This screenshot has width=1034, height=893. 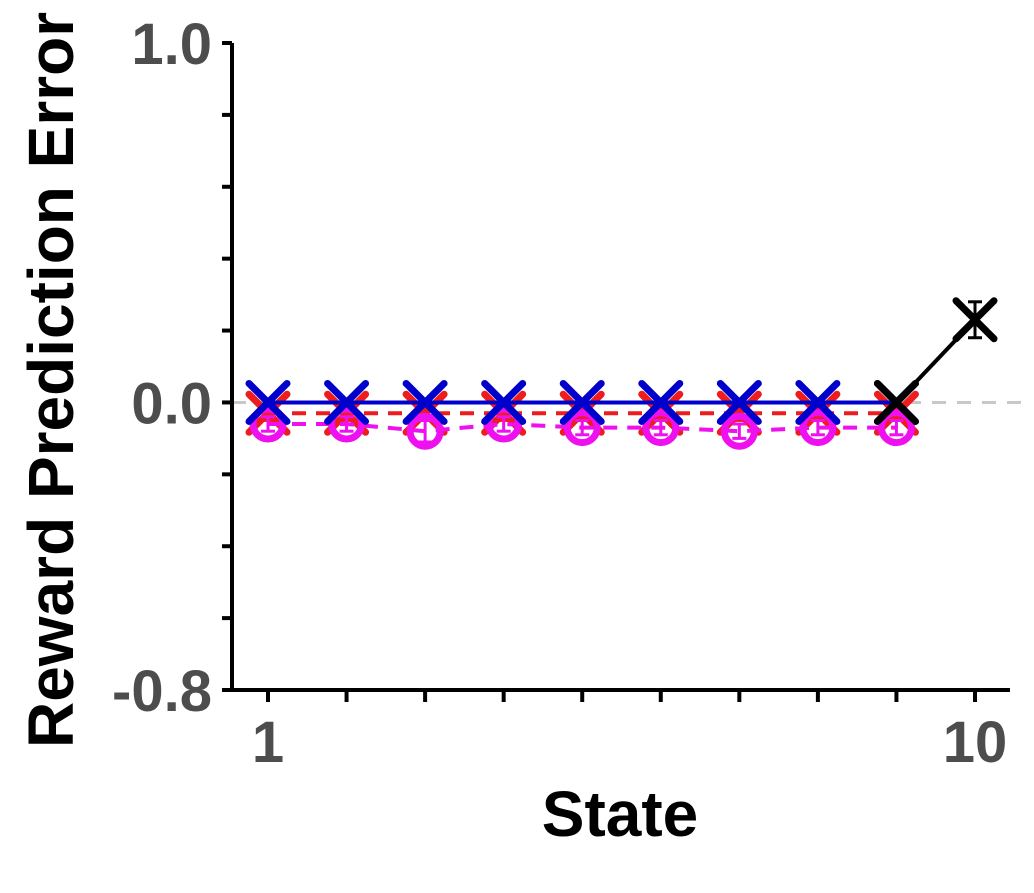 What do you see at coordinates (171, 403) in the screenshot?
I see `y-tick-label: 0.0` at bounding box center [171, 403].